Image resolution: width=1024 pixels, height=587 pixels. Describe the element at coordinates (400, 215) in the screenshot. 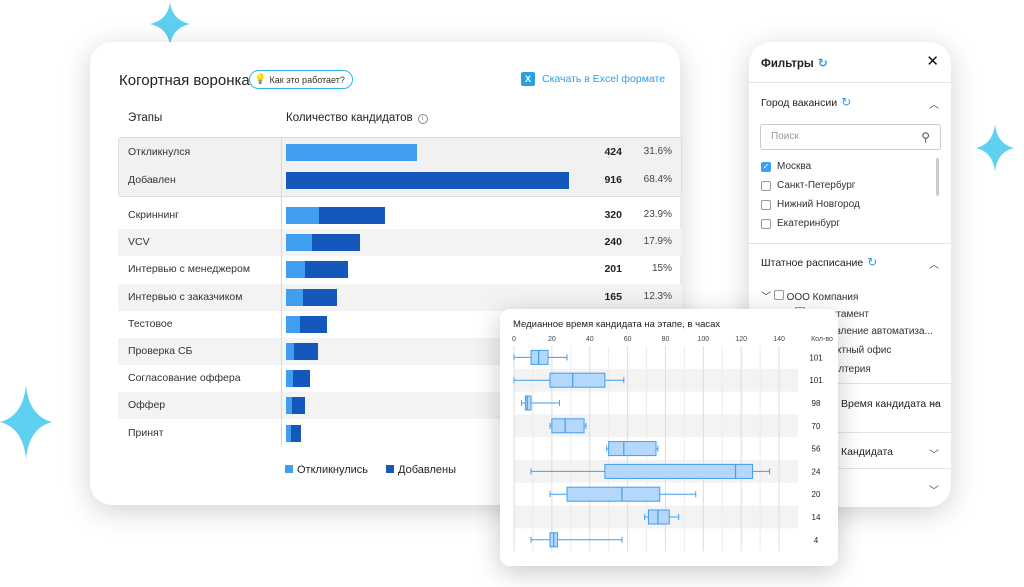

I see `funnel-row: Скриннинг 320 23.9%` at that location.